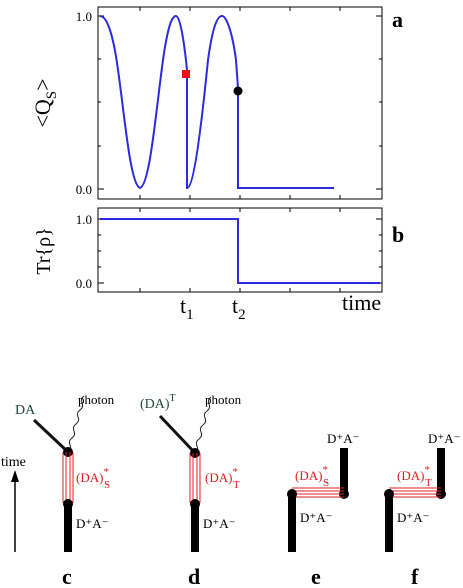 The image size is (463, 588). What do you see at coordinates (25, 410) in the screenshot?
I see `diagram-c-top-label: DA` at bounding box center [25, 410].